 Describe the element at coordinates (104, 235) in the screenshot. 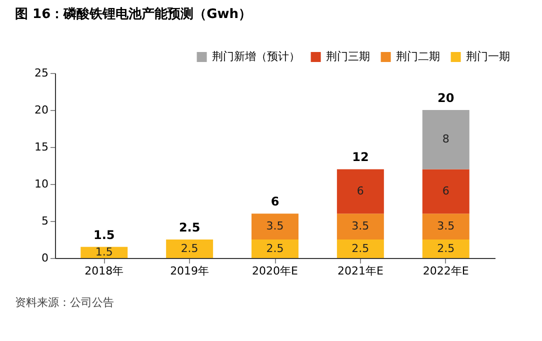

I see `total-label: 1.5` at that location.